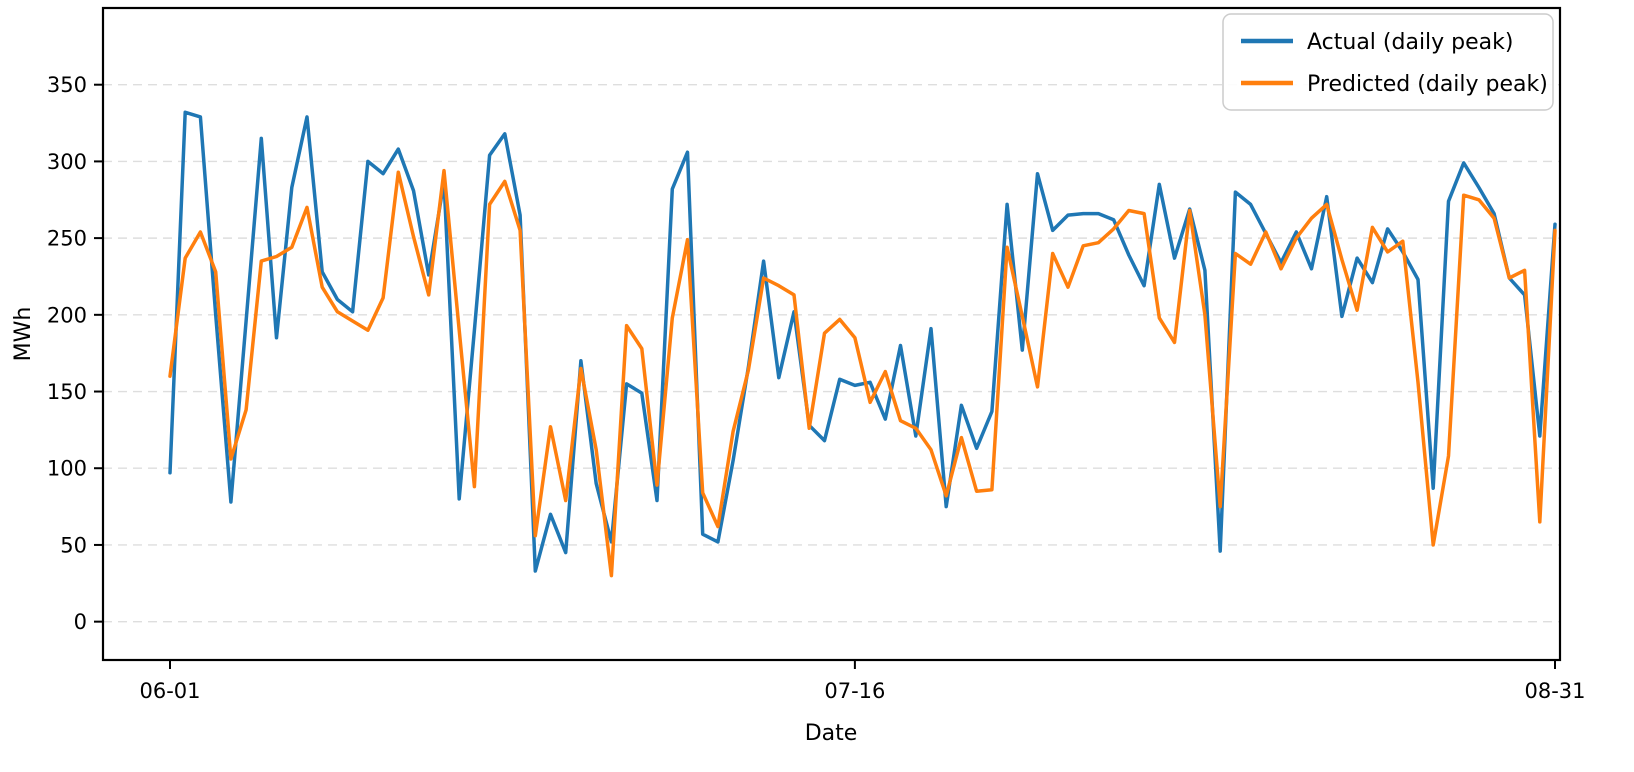 The image size is (1634, 772). Describe the element at coordinates (1410, 42) in the screenshot. I see `legend-label-actual: Actual (daily peak)` at that location.